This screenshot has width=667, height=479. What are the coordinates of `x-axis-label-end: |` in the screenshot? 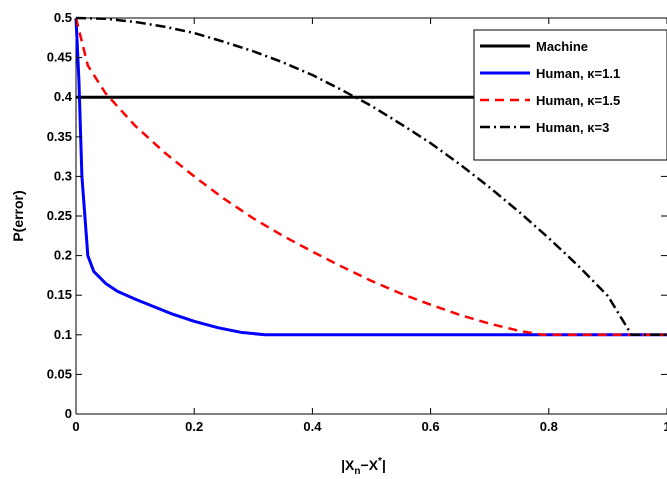 It's located at (384, 465).